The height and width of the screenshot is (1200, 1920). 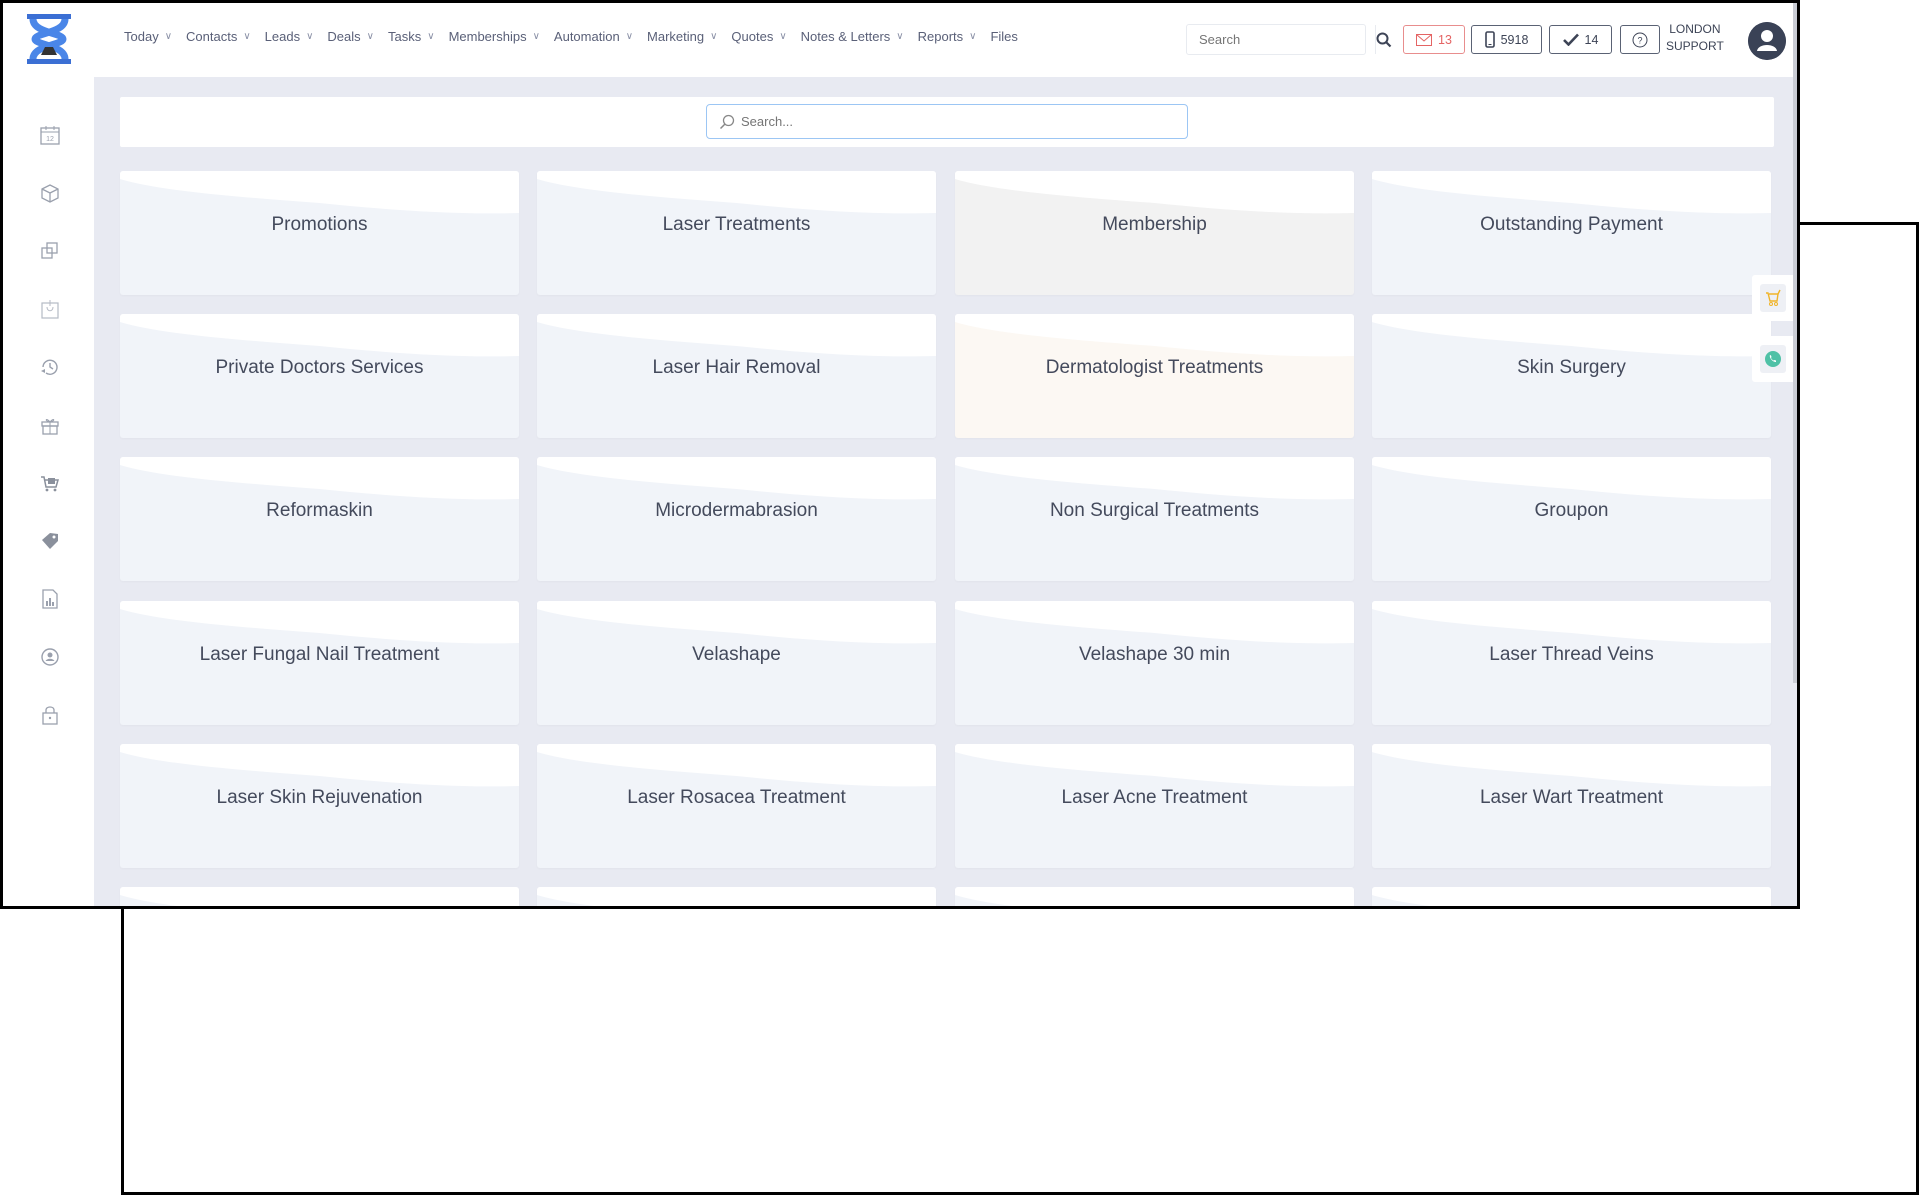 I want to click on user-circle-icon, so click(x=50, y=657).